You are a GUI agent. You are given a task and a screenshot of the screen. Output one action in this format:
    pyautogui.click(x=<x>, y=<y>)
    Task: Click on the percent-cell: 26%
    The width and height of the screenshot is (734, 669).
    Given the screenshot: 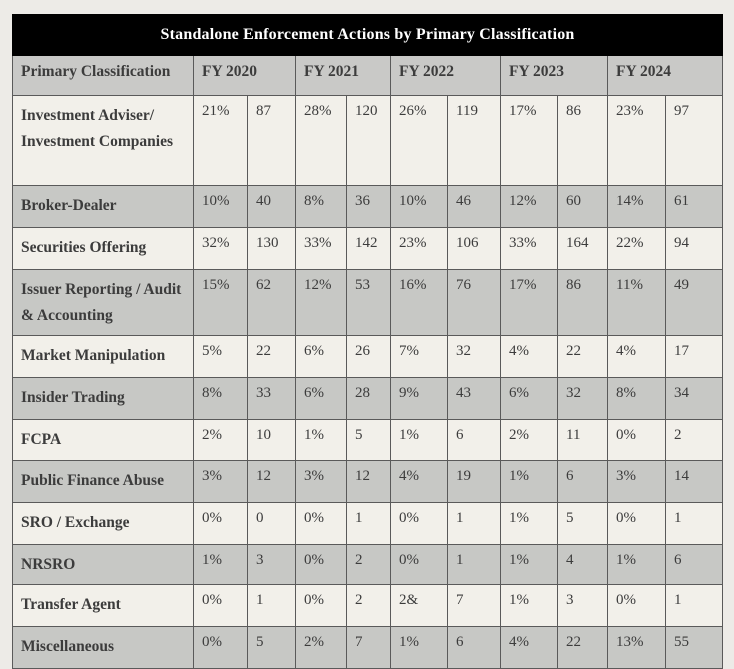 What is the action you would take?
    pyautogui.click(x=419, y=140)
    